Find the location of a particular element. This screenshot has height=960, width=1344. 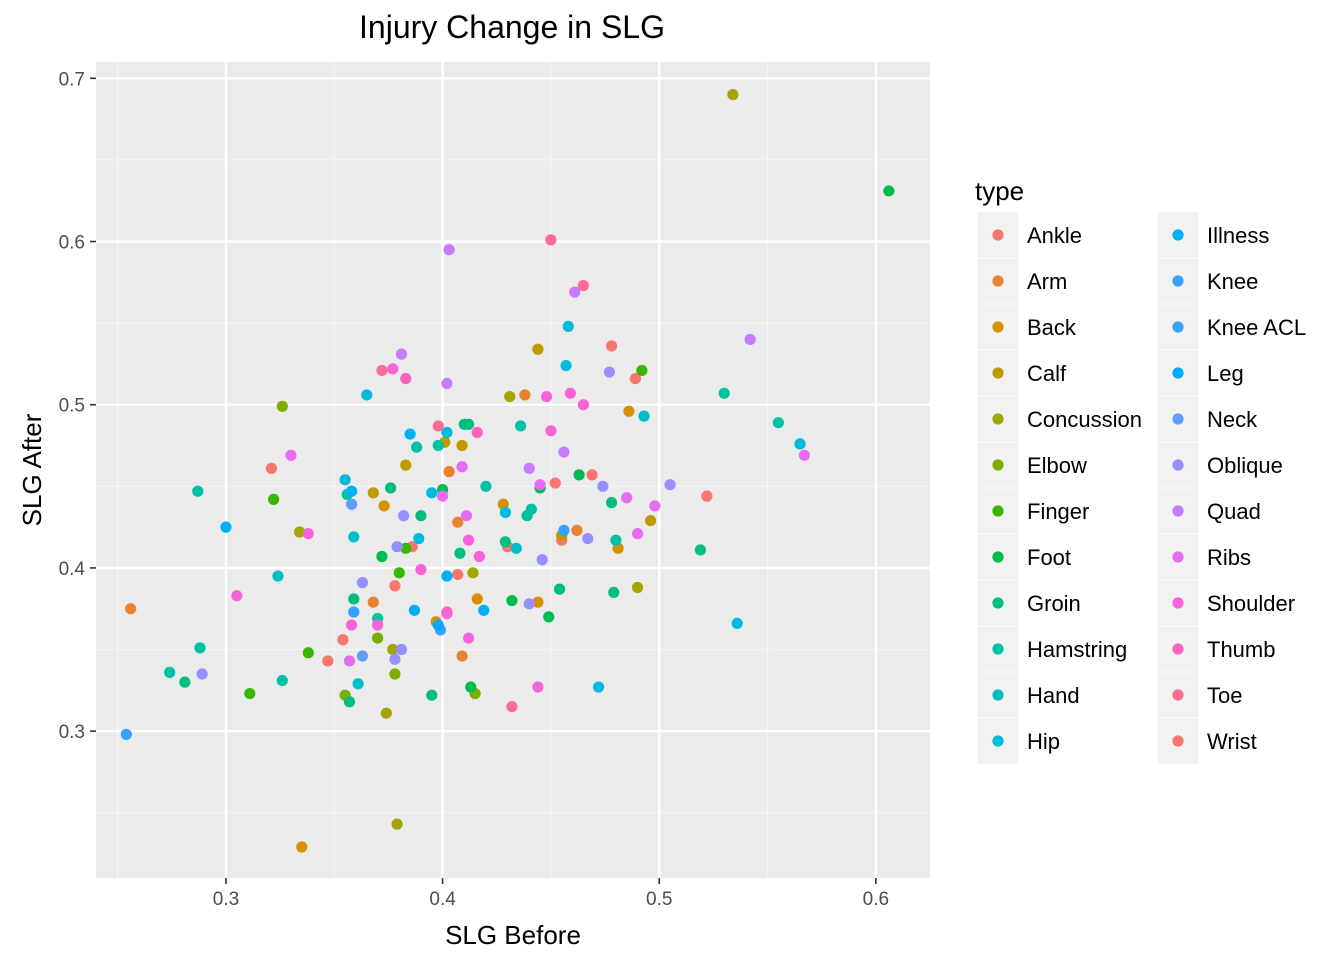

x-tick-label: 0.6 is located at coordinates (876, 899).